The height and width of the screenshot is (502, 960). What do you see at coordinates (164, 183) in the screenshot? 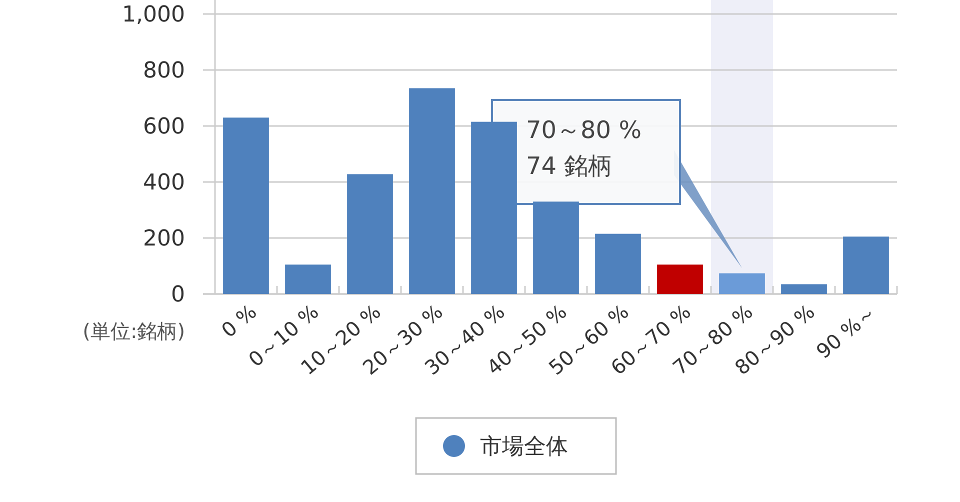
I see `y-tick-label: 400` at bounding box center [164, 183].